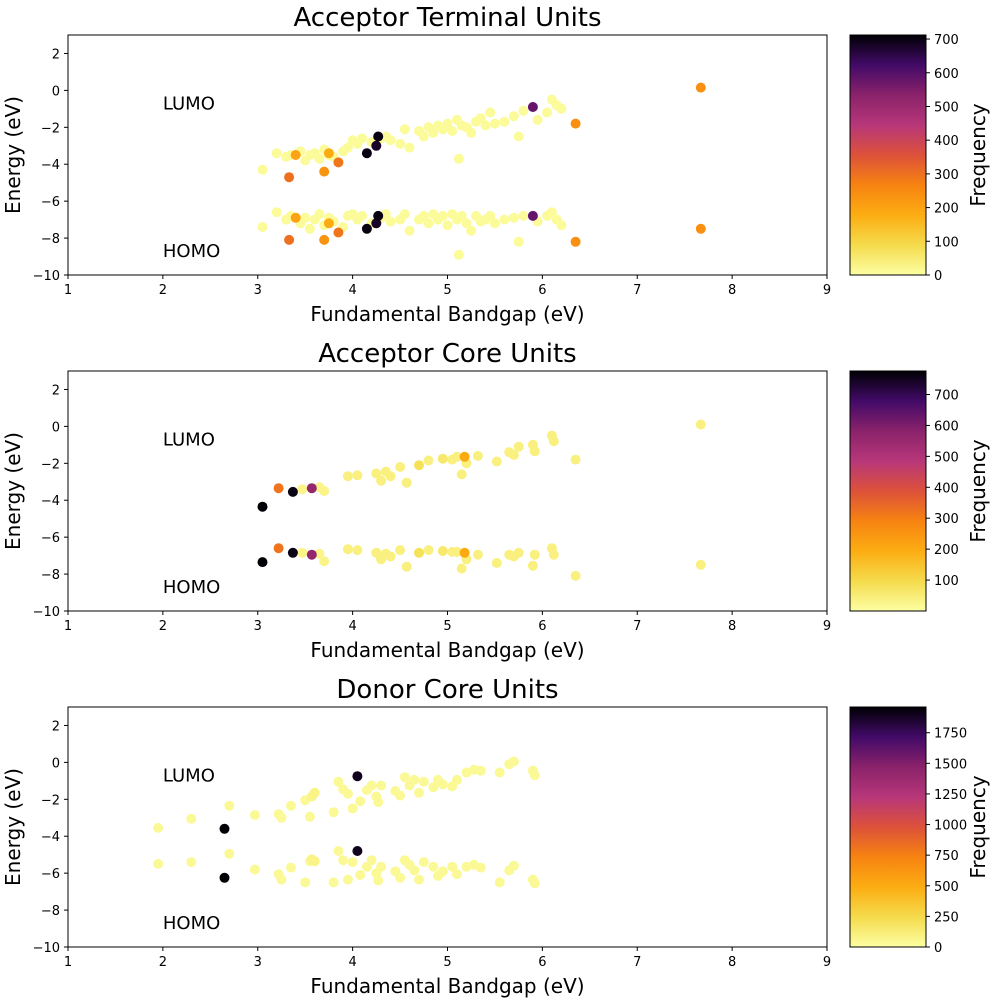  I want to click on x-tick-label: 4, so click(352, 962).